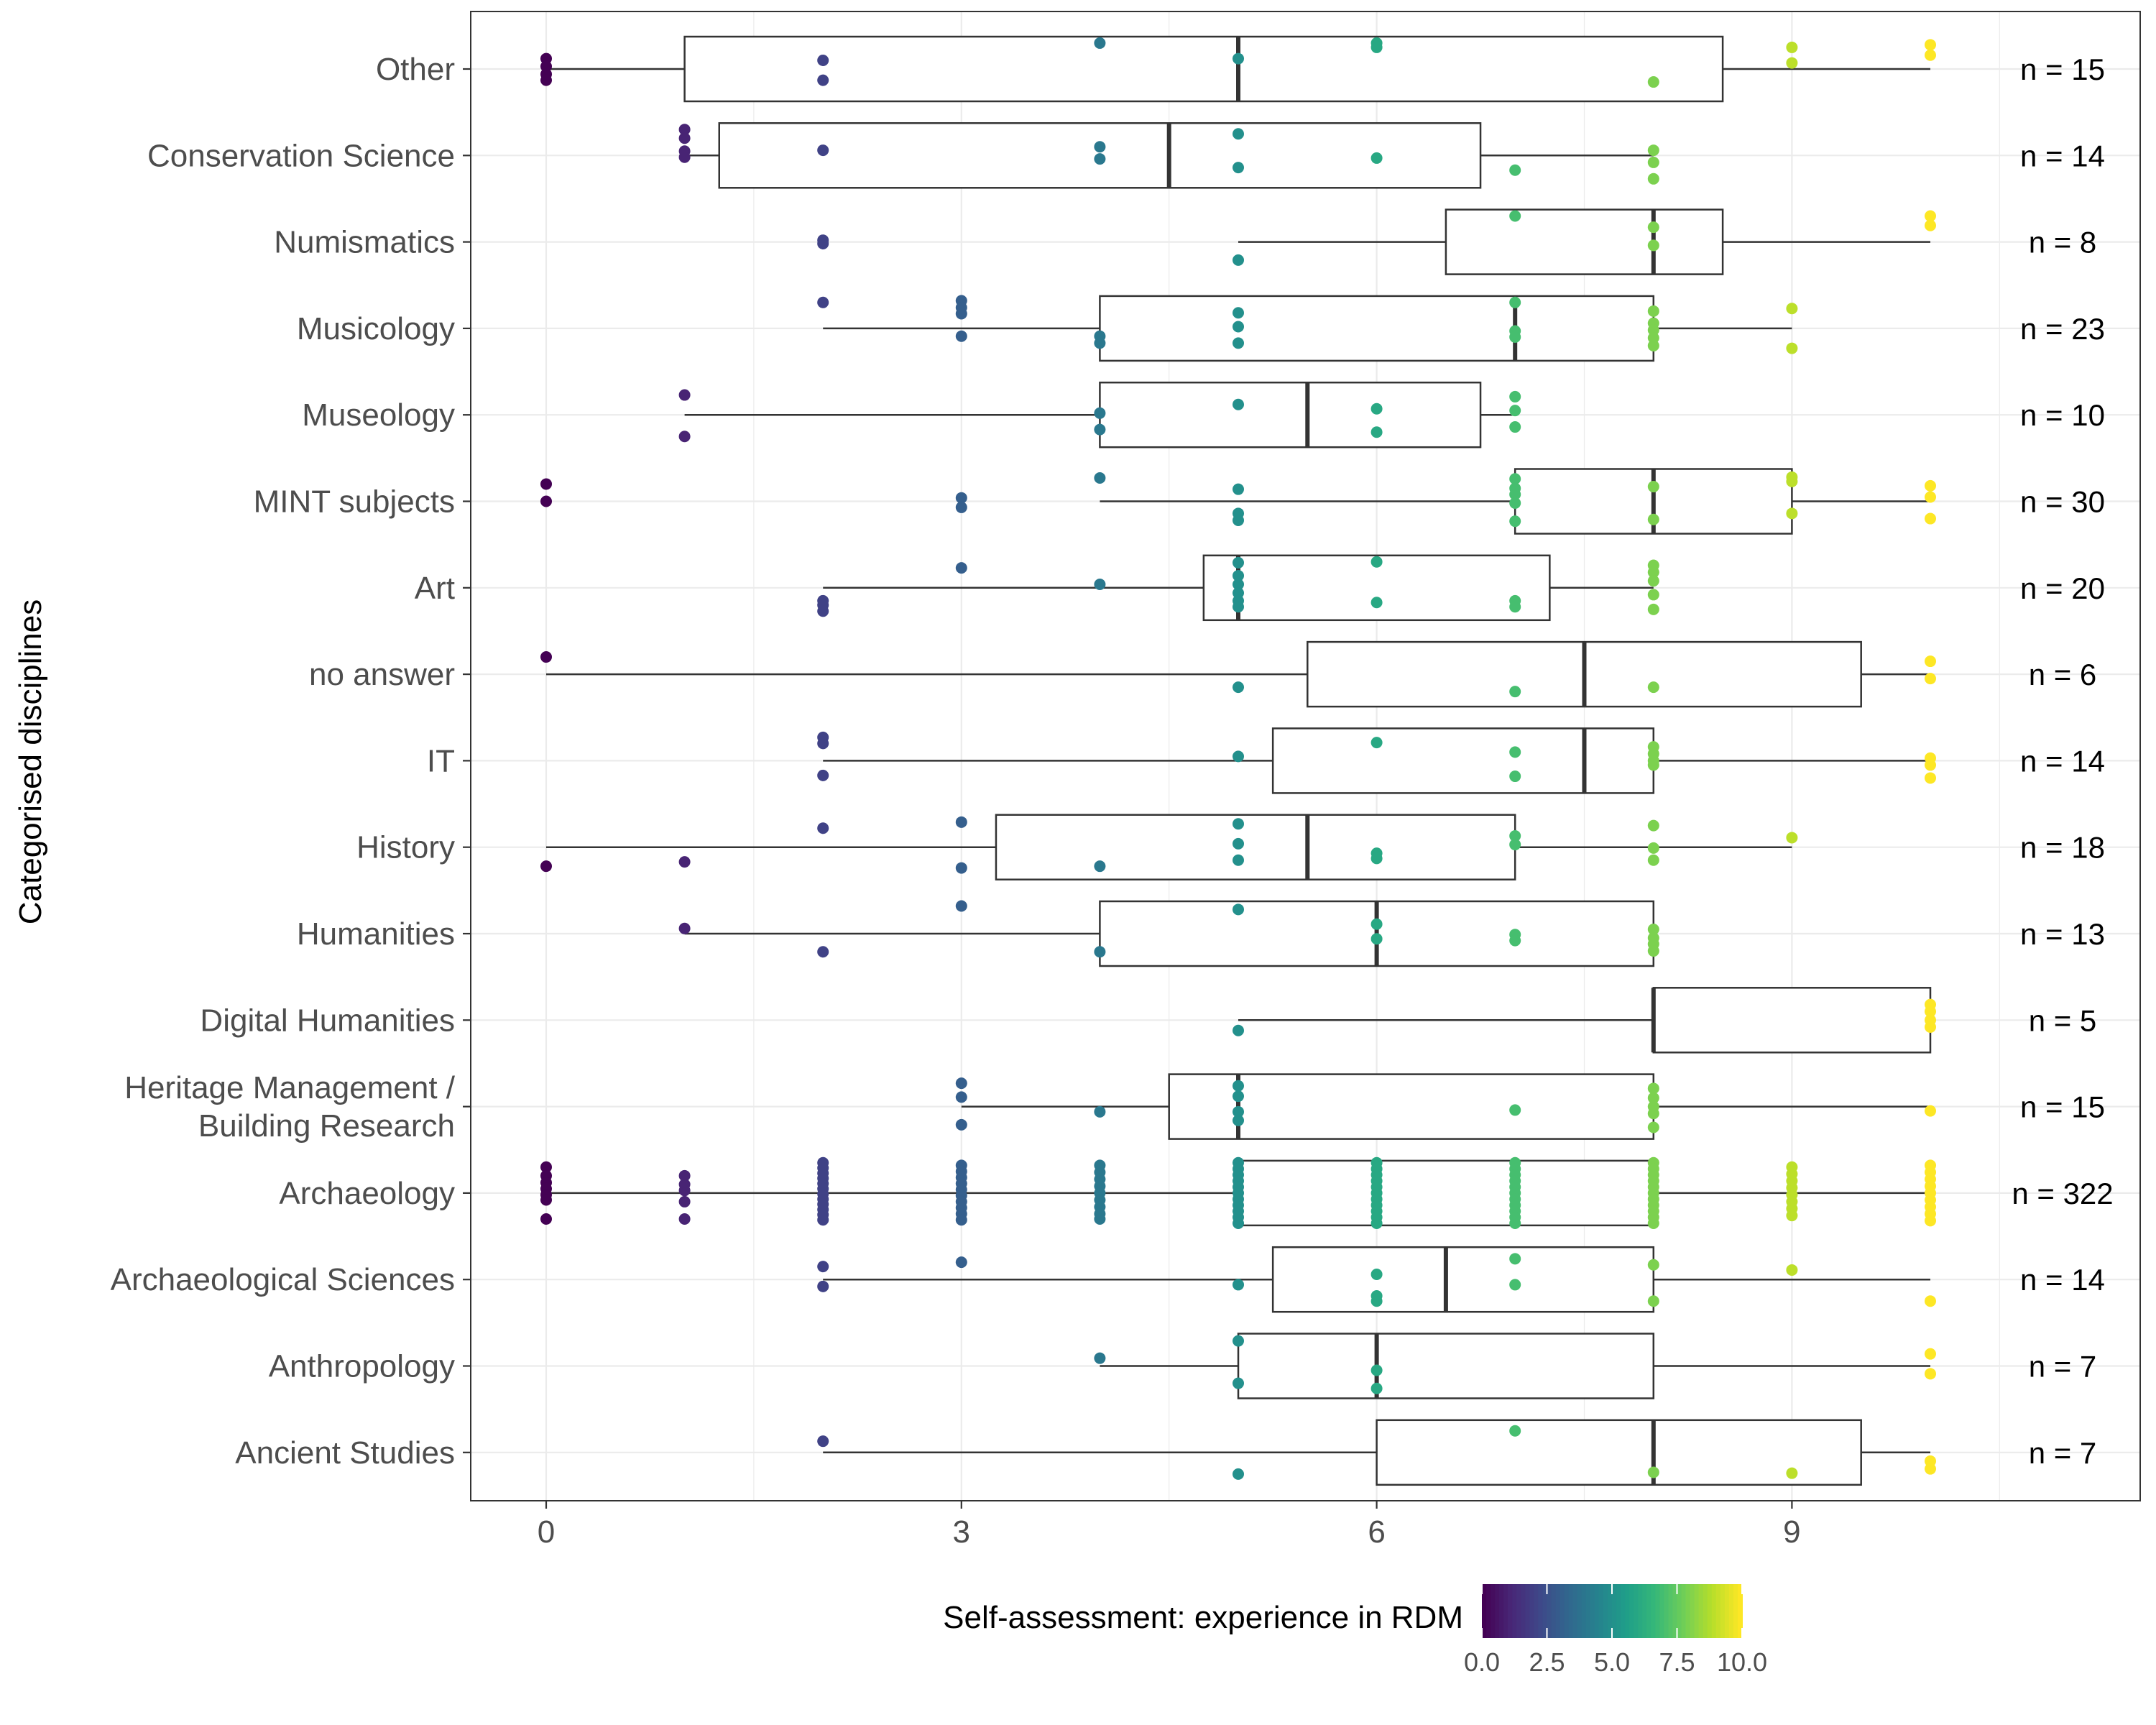 The width and height of the screenshot is (2156, 1725). I want to click on n-label: n = 10, so click(2062, 415).